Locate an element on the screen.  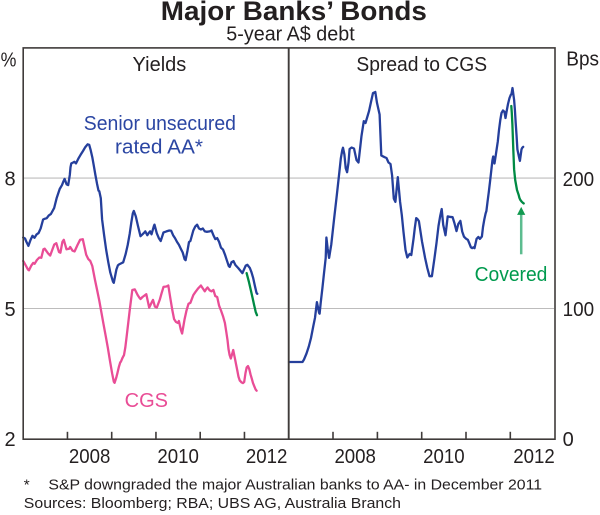
svg-text: 5 is located at coordinates (9, 310).